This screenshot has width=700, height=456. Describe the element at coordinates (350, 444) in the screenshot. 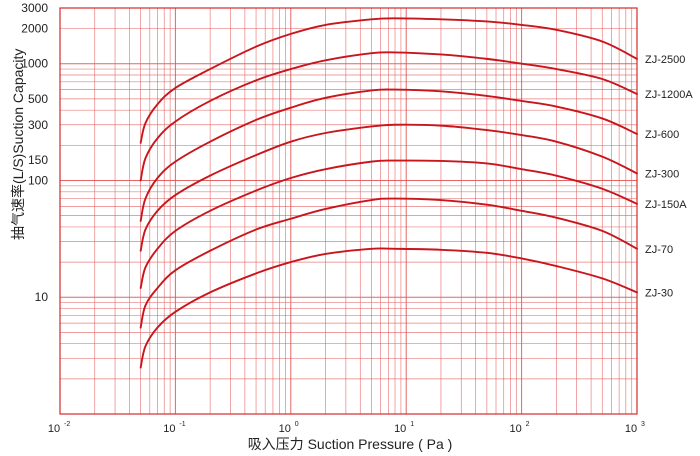

I see `x-axis-label: 吸入压力 Suction Pressure ( Pa )` at that location.